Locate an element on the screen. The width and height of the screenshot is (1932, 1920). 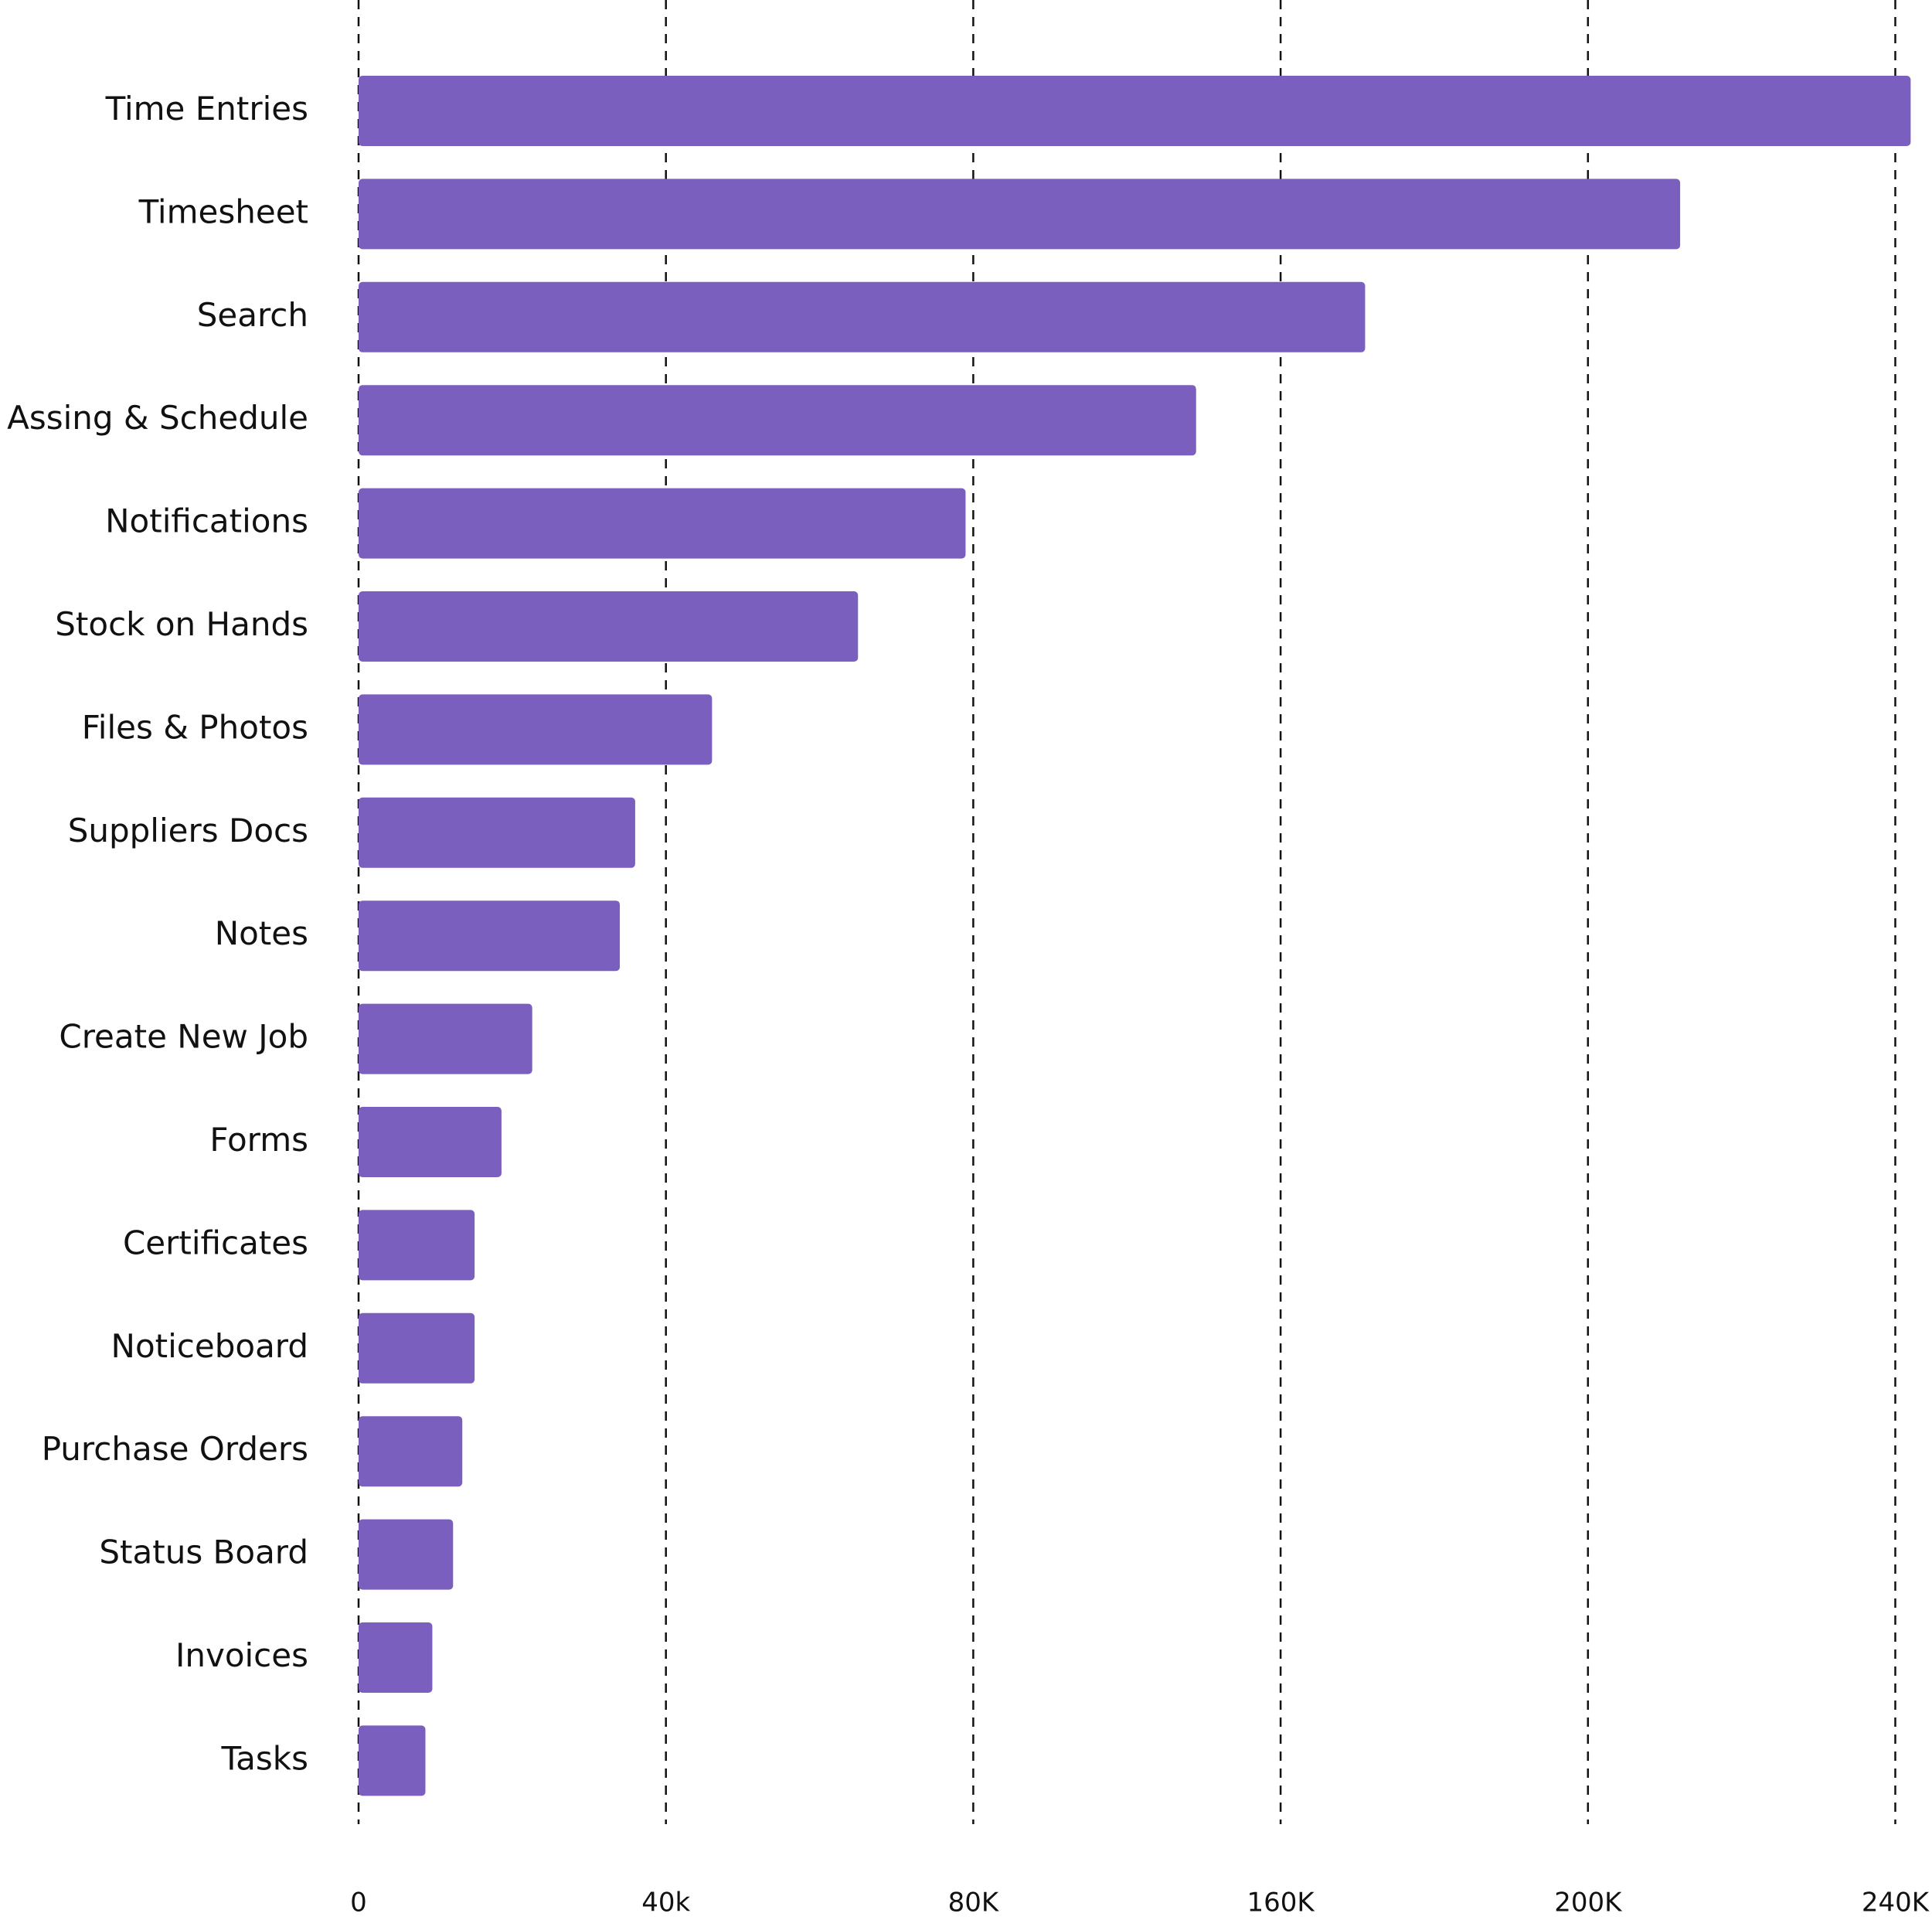
y-tick-label: Time Entries is located at coordinates (207, 109).